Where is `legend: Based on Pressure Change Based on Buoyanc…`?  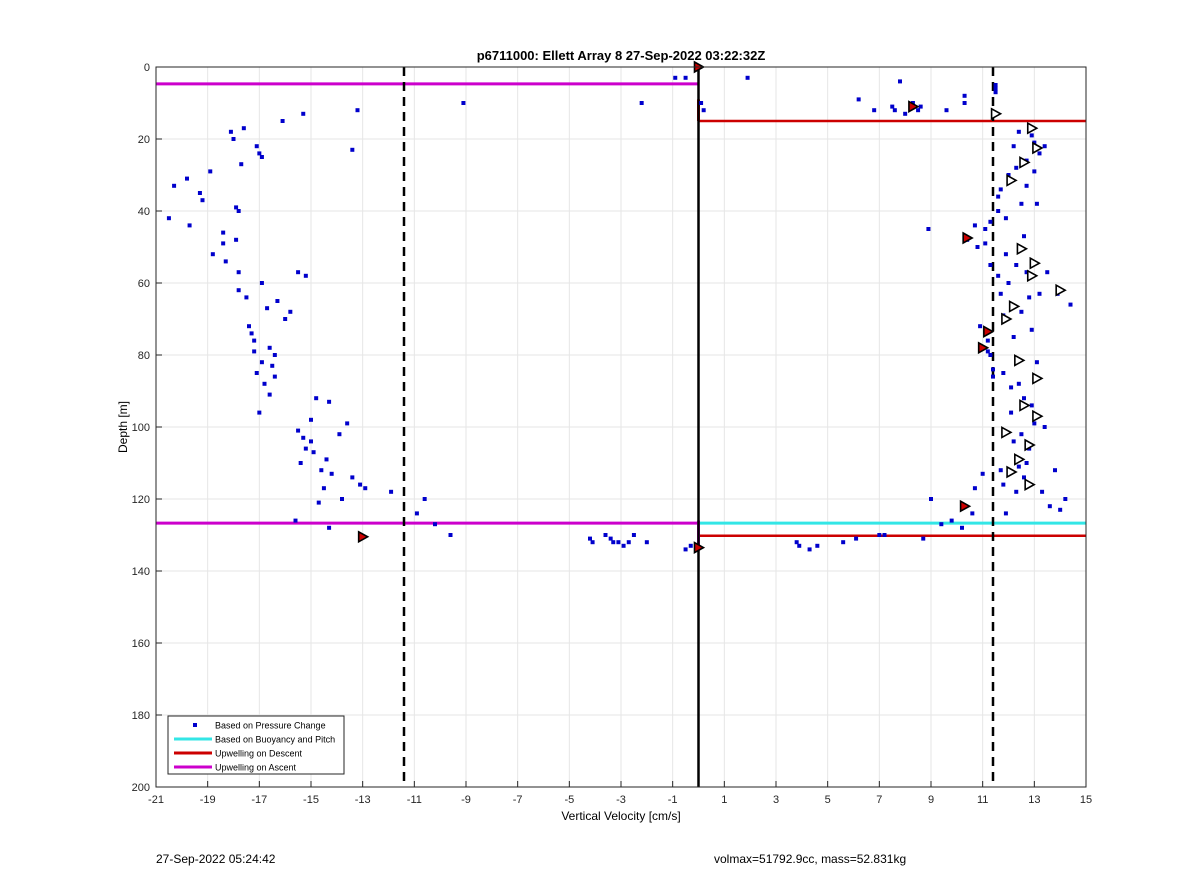
legend: Based on Pressure Change Based on Buoyanc… is located at coordinates (256, 745).